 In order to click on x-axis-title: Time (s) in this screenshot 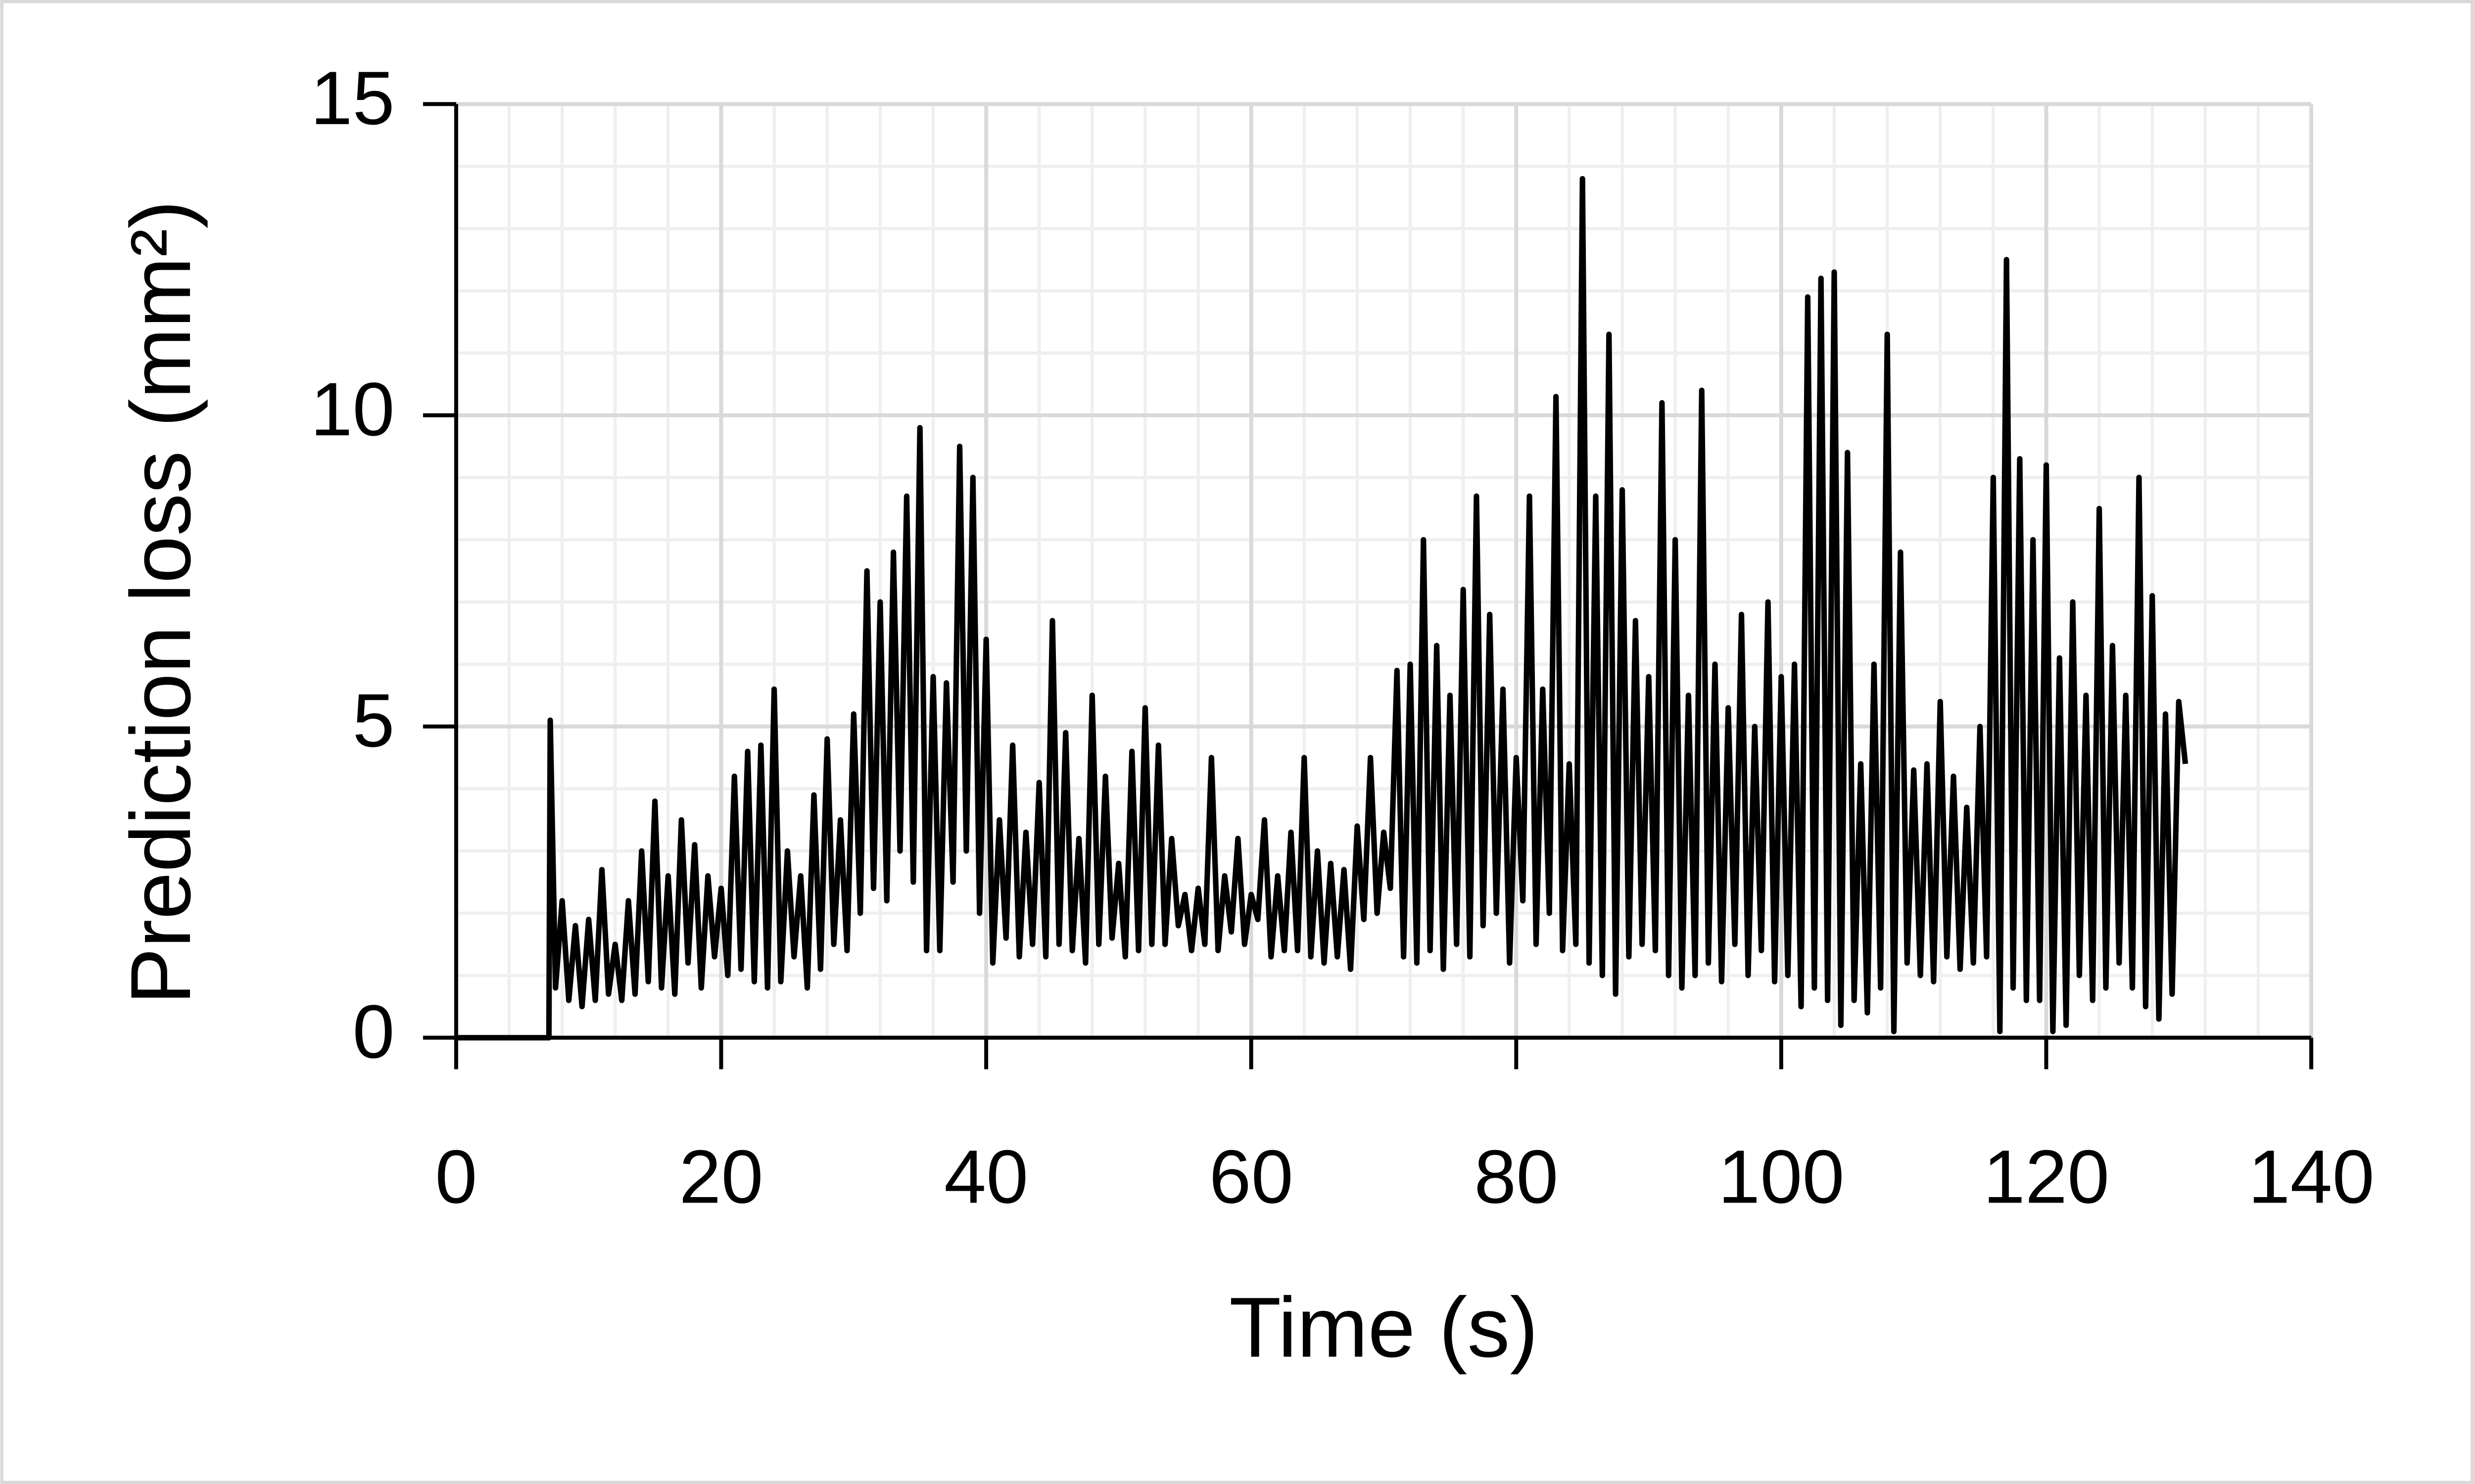, I will do `click(1384, 1327)`.